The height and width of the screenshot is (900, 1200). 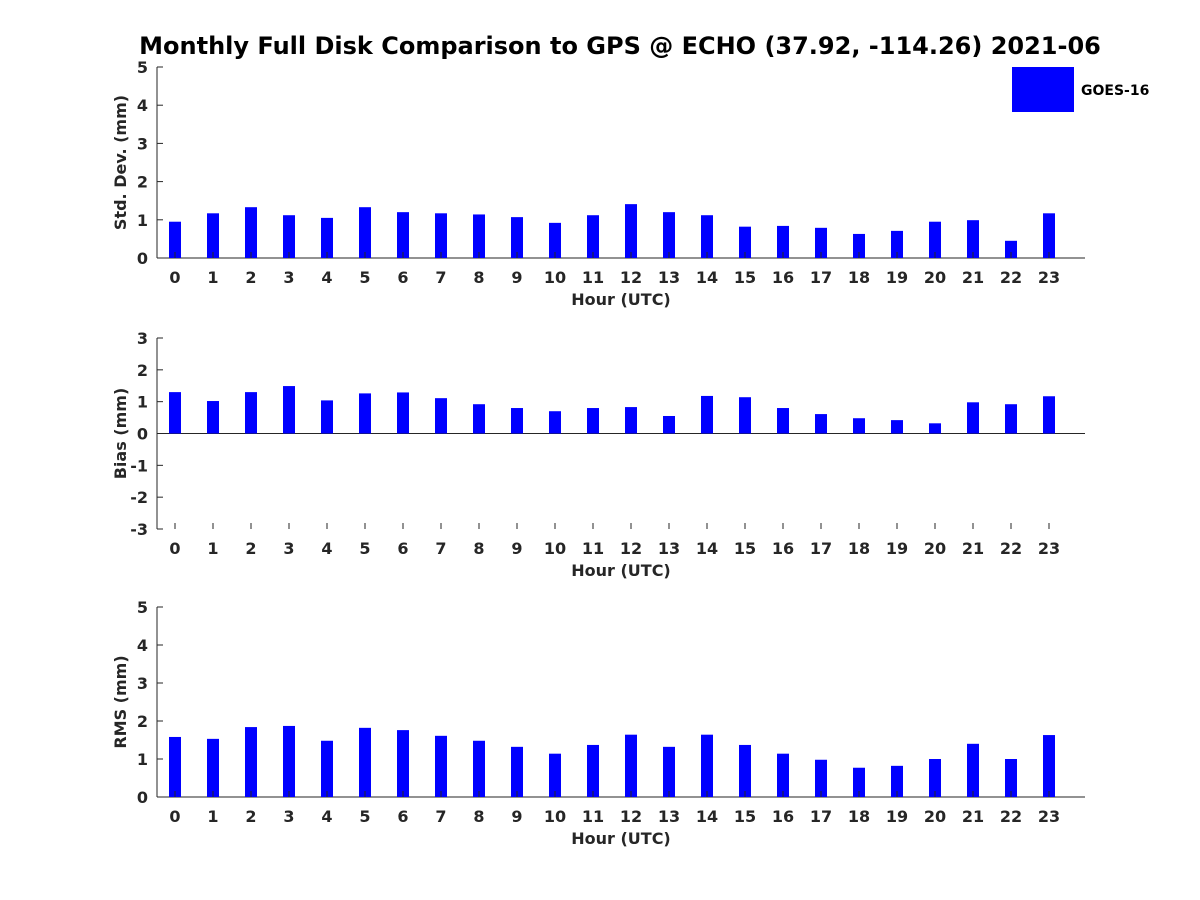 What do you see at coordinates (1049, 548) in the screenshot?
I see `bias-x-tick-label: 23` at bounding box center [1049, 548].